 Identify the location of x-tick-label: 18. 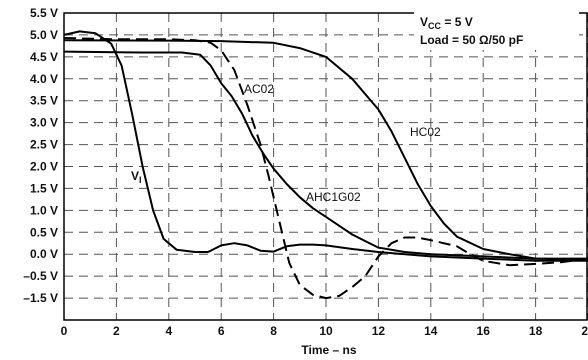
(536, 331).